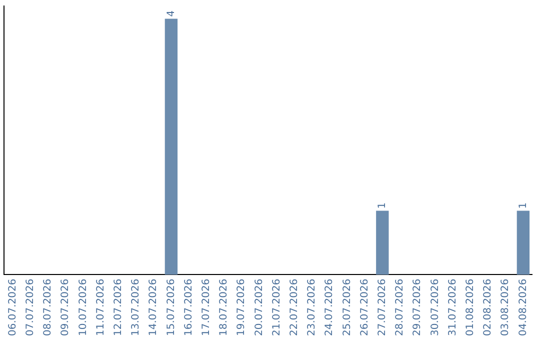 The height and width of the screenshot is (340, 540). I want to click on x-tick-label: 27.07.2026, so click(382, 307).